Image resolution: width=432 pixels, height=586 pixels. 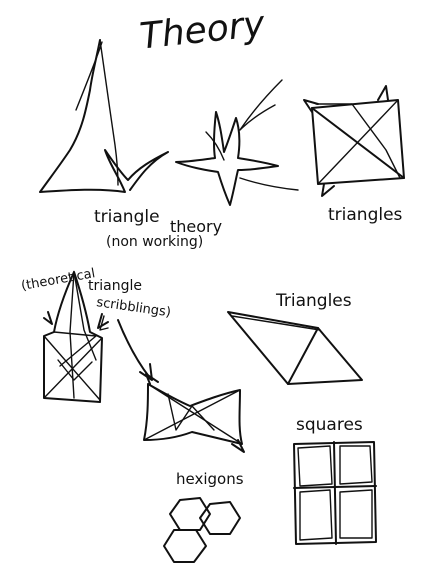 I want to click on label-non-working: (non working), so click(x=154, y=242).